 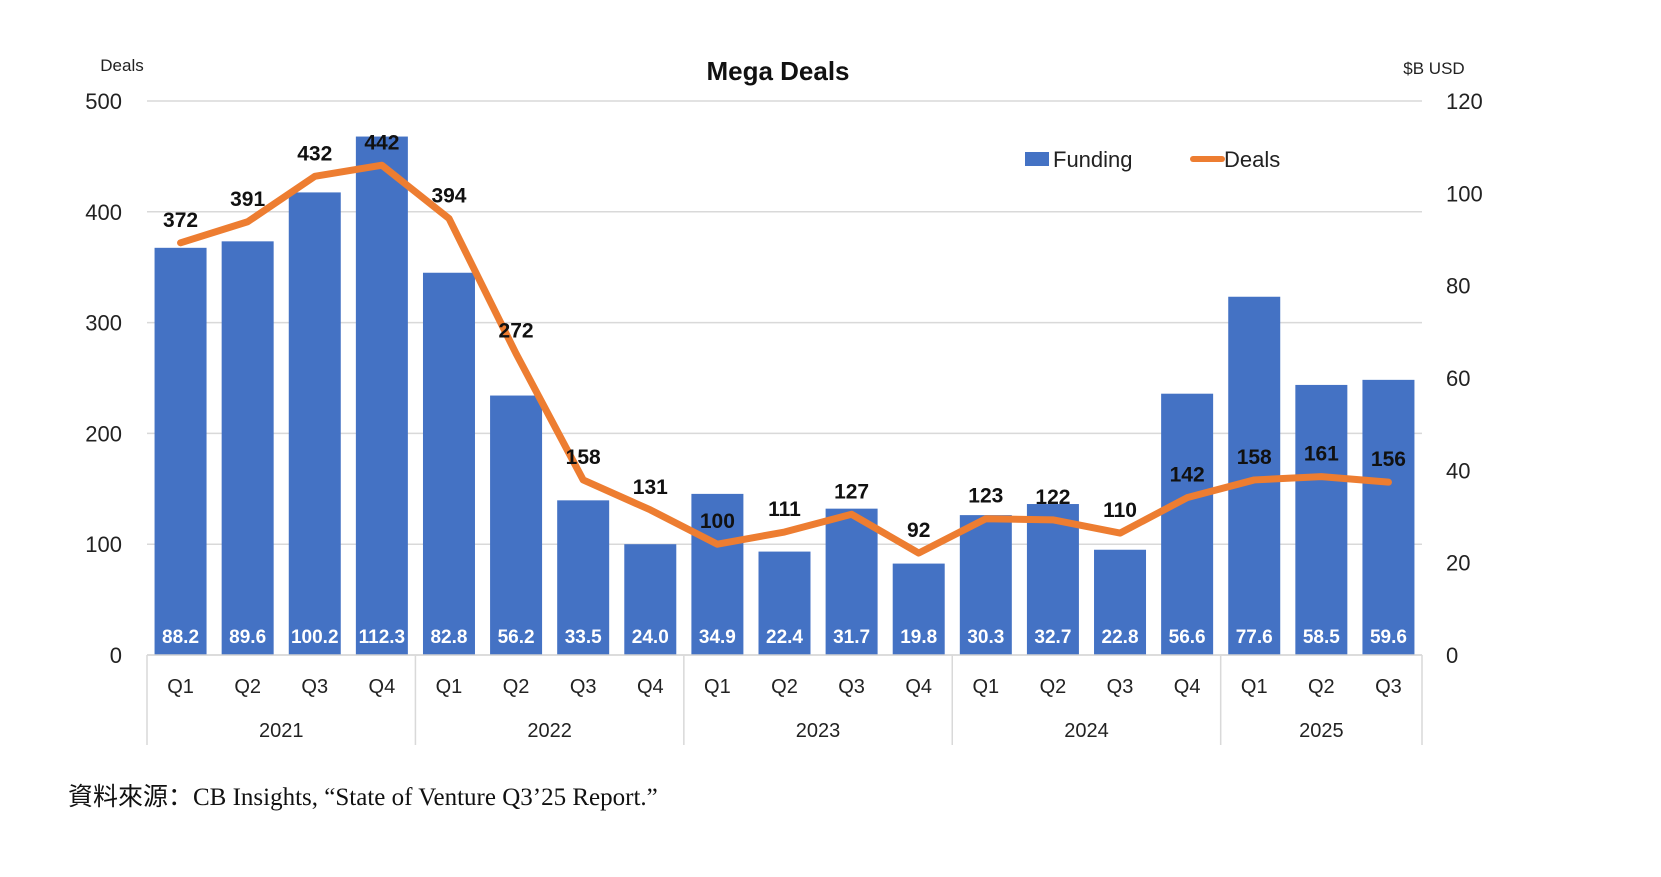 I want to click on right-tick-label: 80, so click(x=1458, y=286).